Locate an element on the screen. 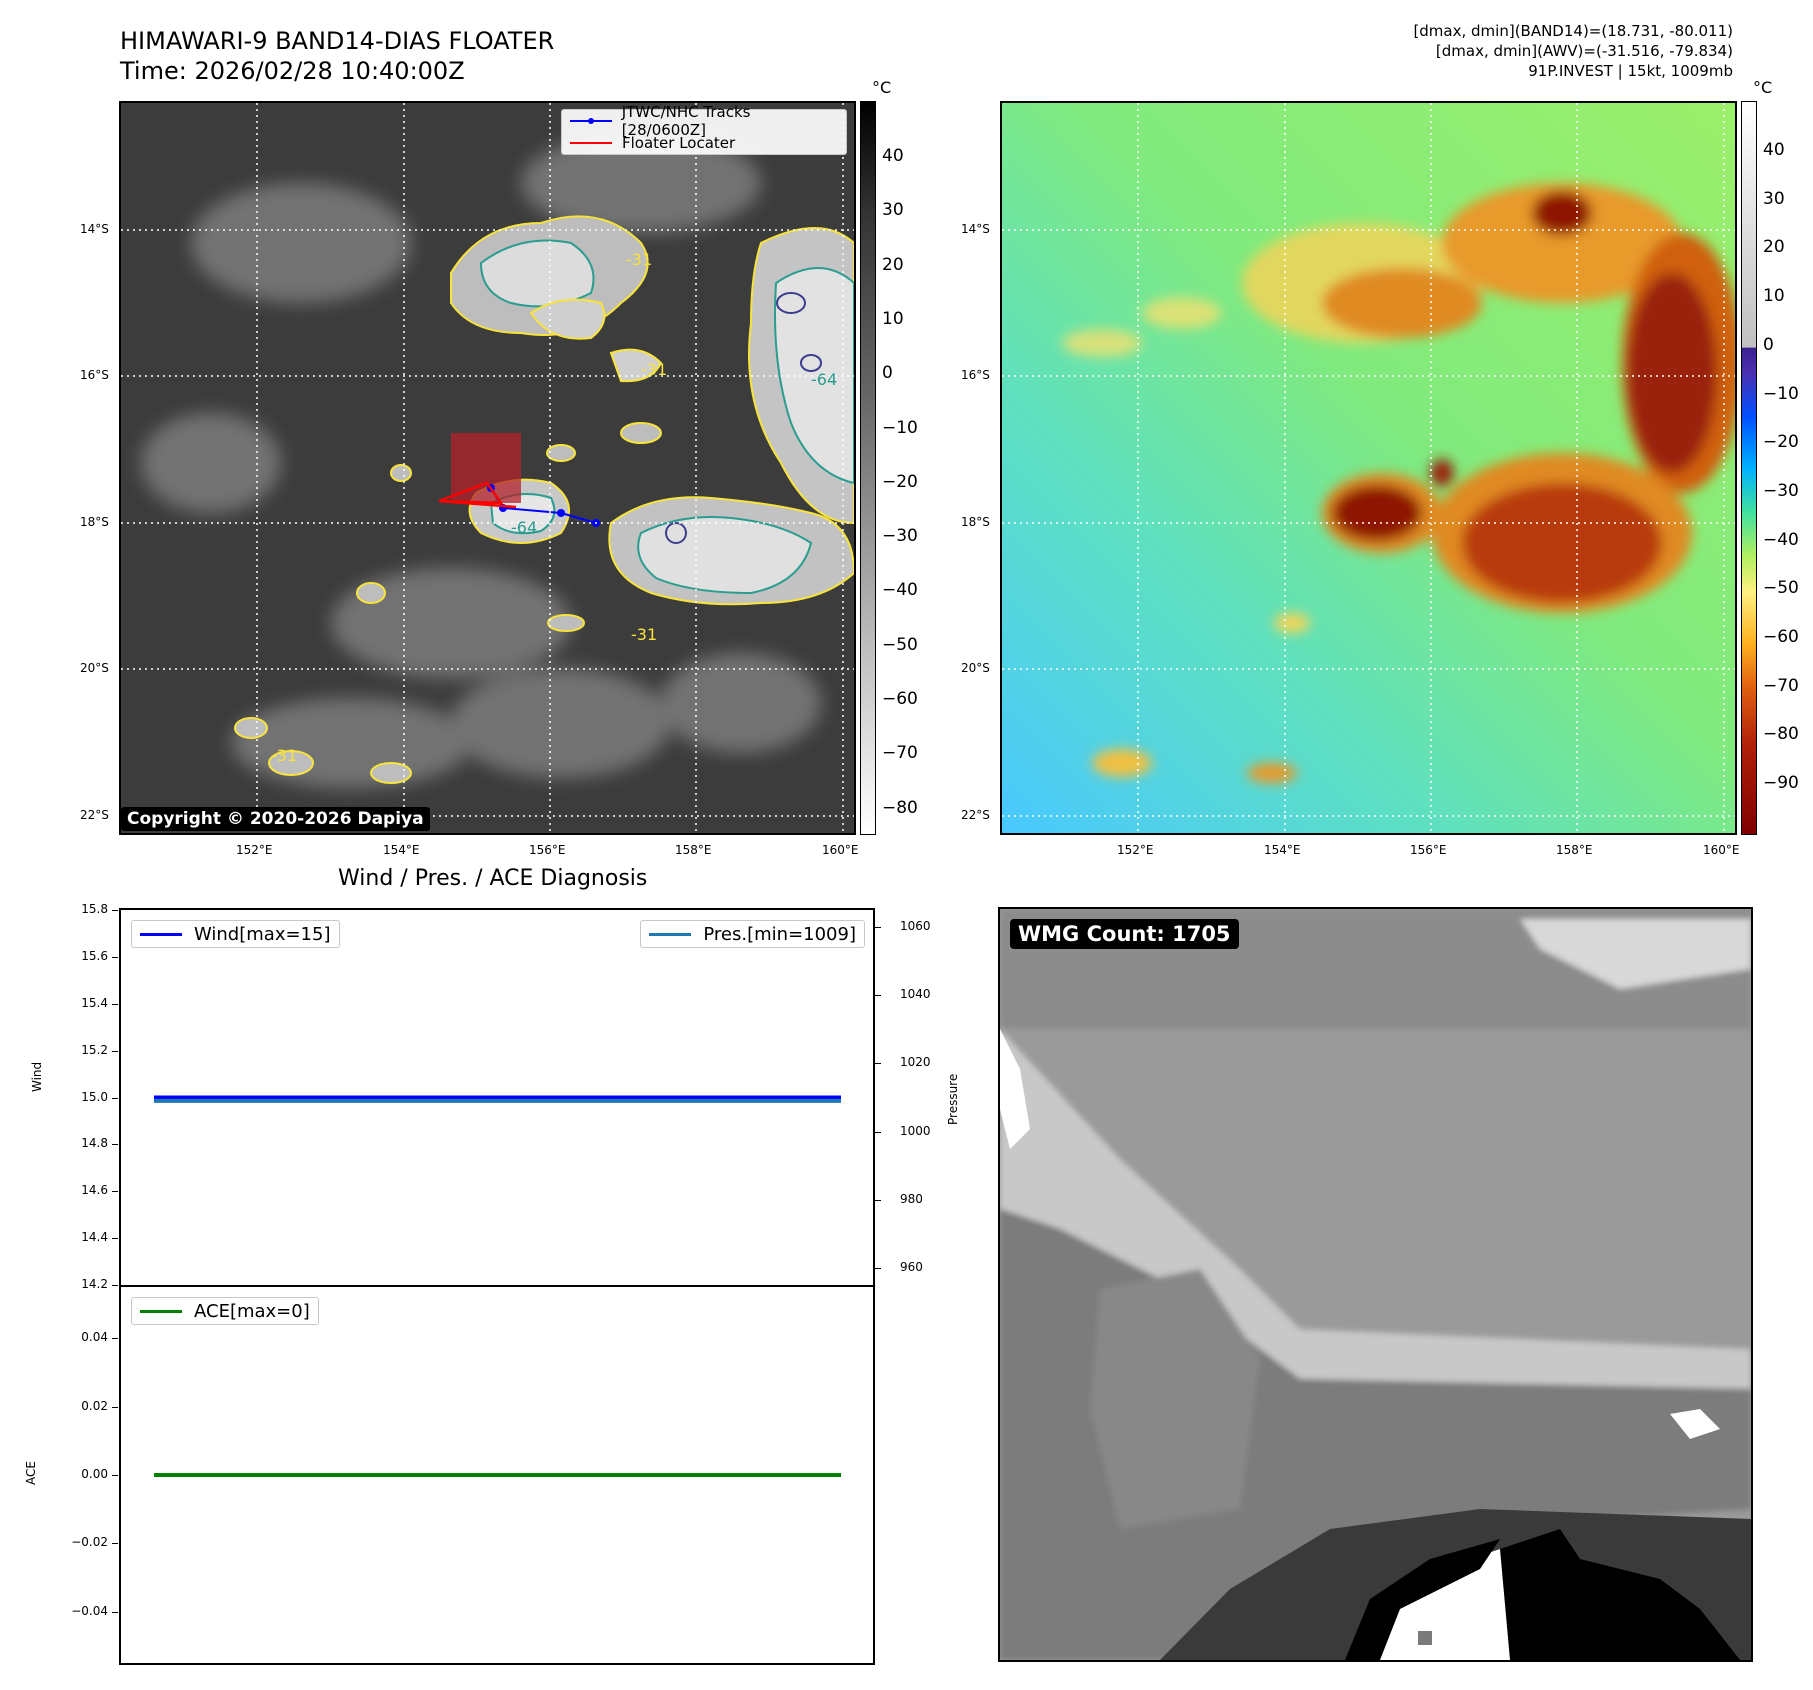  figure-time: Time: 2026/02/28 10:40:00Z is located at coordinates (292, 71).